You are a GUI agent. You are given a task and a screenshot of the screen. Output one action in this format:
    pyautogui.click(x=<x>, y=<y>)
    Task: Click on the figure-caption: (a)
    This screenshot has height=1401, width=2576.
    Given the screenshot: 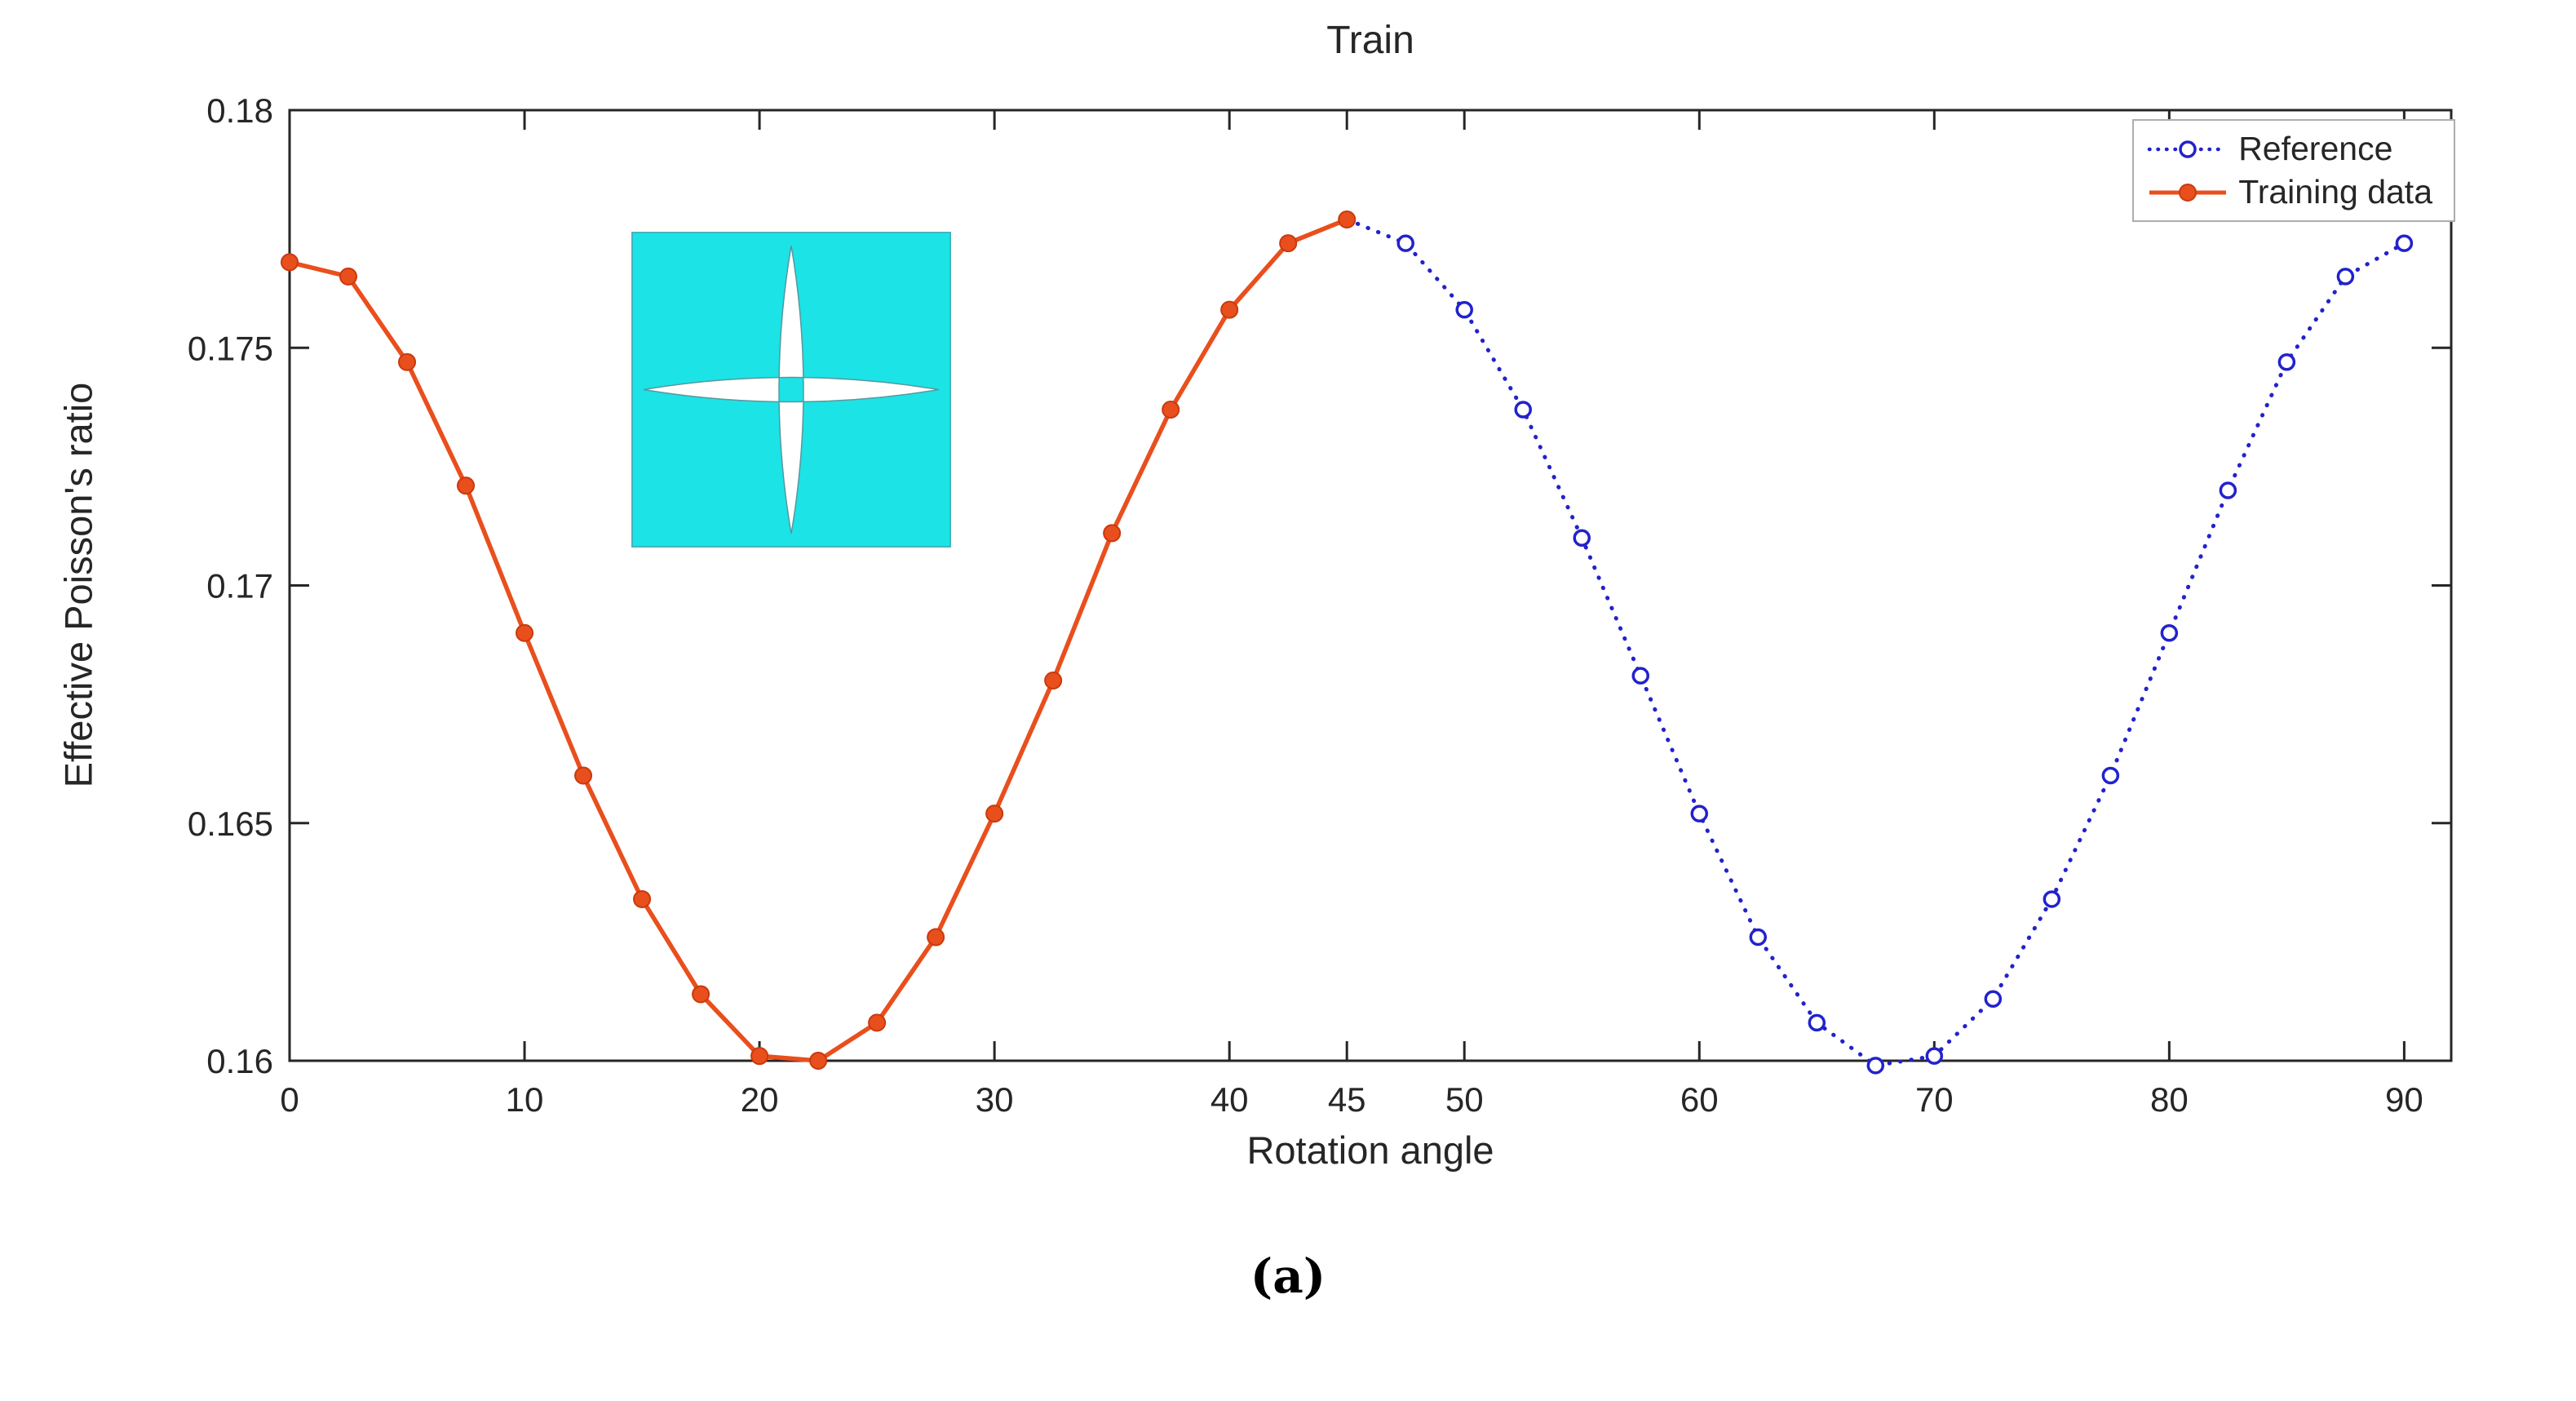 What is the action you would take?
    pyautogui.click(x=1288, y=1276)
    